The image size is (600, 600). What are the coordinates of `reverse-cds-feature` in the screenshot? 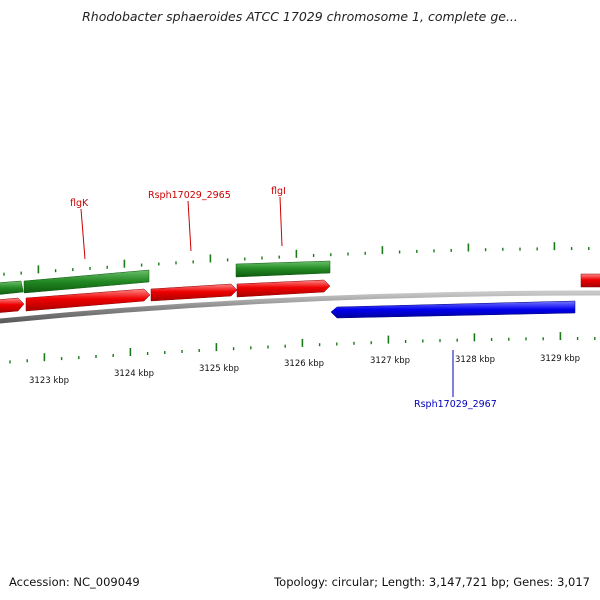 It's located at (453, 309).